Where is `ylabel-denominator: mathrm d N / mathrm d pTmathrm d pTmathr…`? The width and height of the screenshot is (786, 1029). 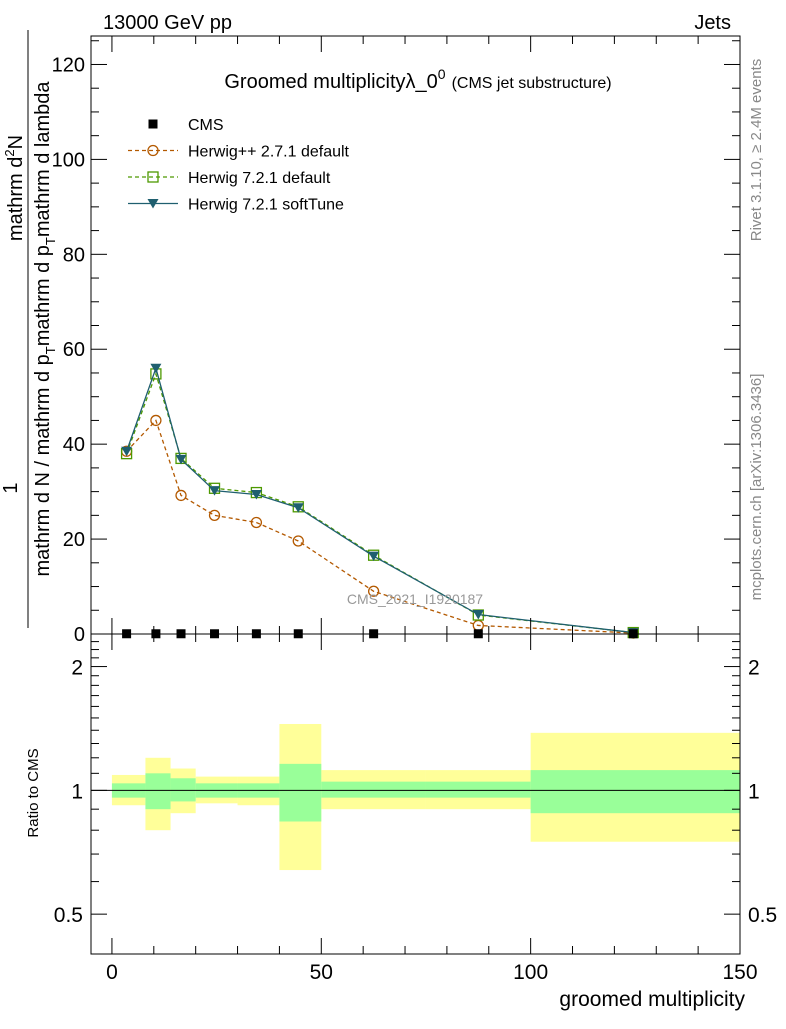 ylabel-denominator: mathrm d N / mathrm d pTmathrm d pTmathr… is located at coordinates (45, 329).